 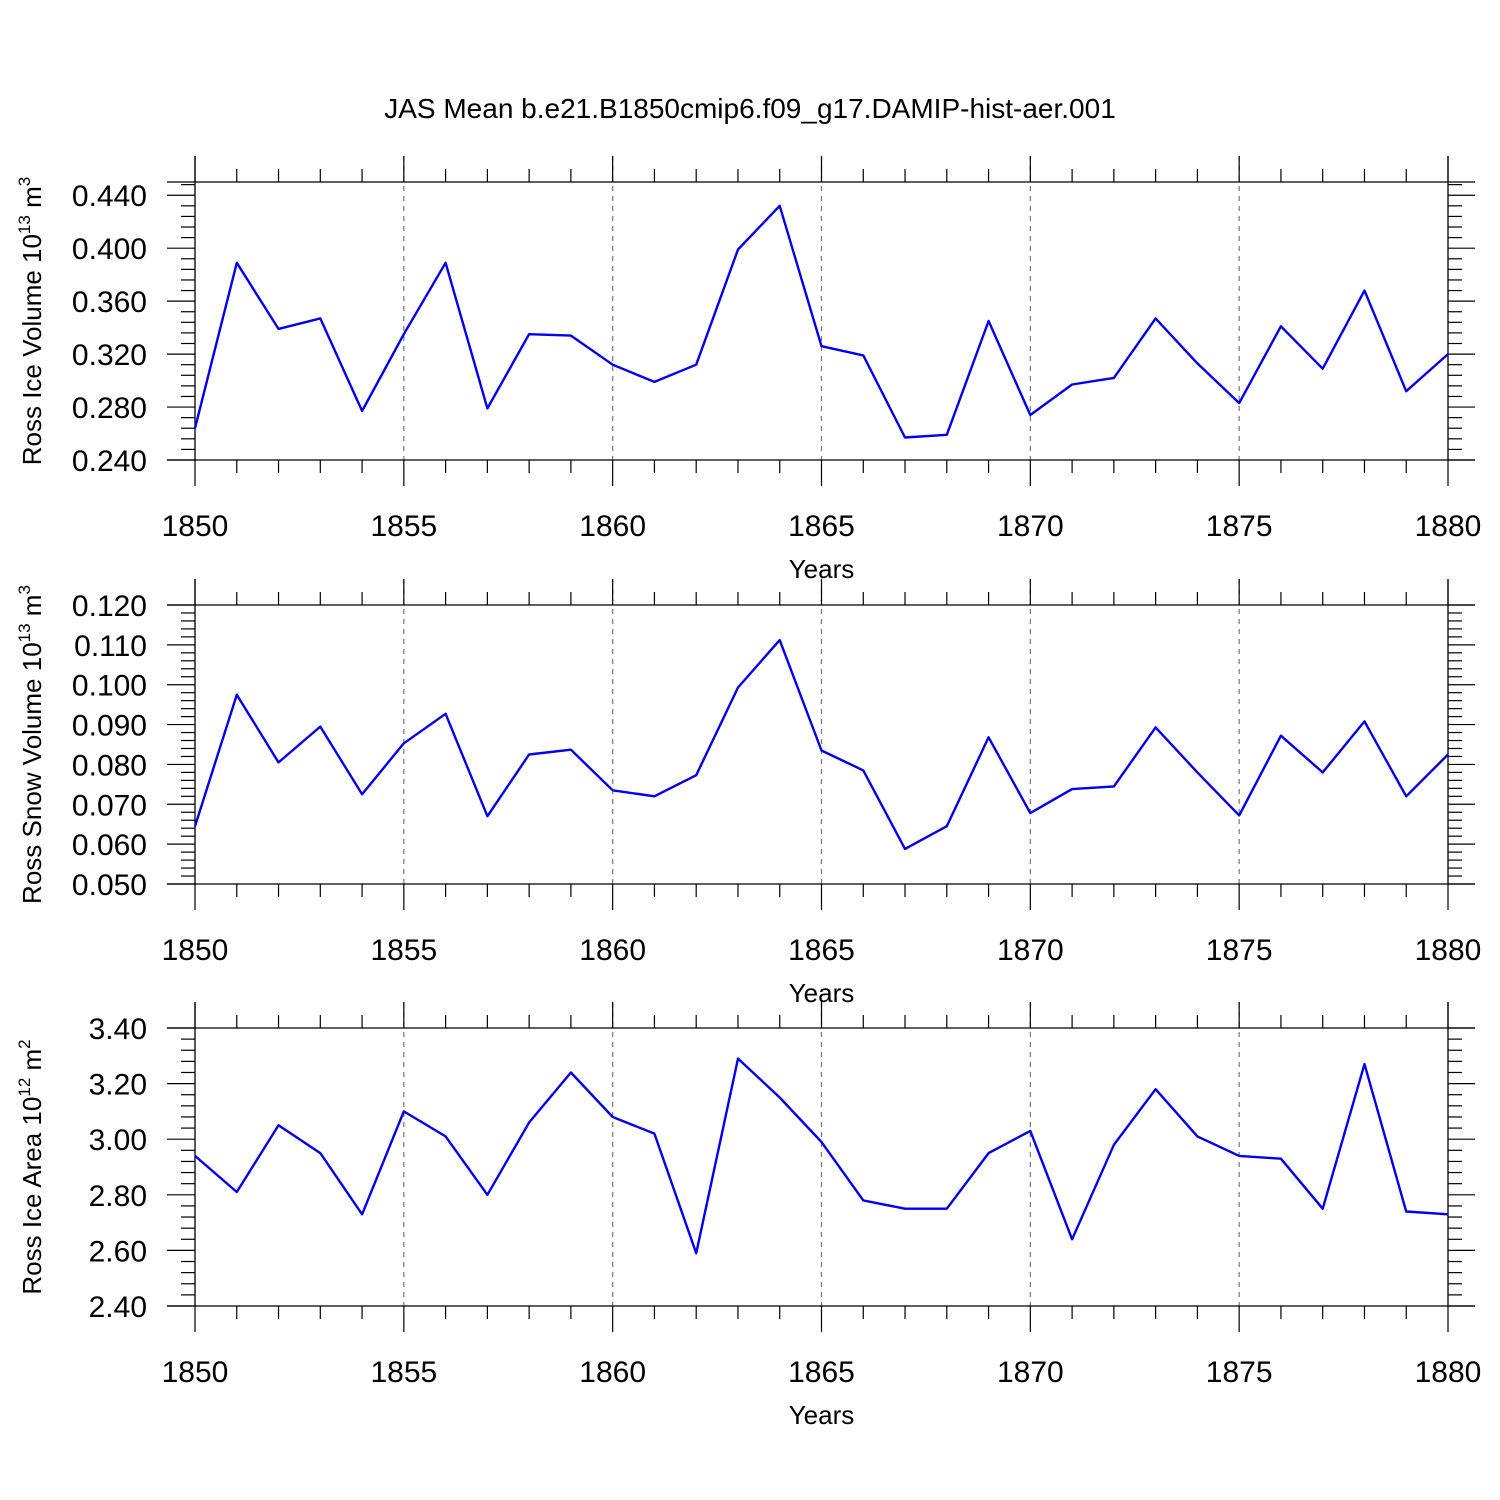 What do you see at coordinates (822, 1415) in the screenshot?
I see `x-axis-label: Years` at bounding box center [822, 1415].